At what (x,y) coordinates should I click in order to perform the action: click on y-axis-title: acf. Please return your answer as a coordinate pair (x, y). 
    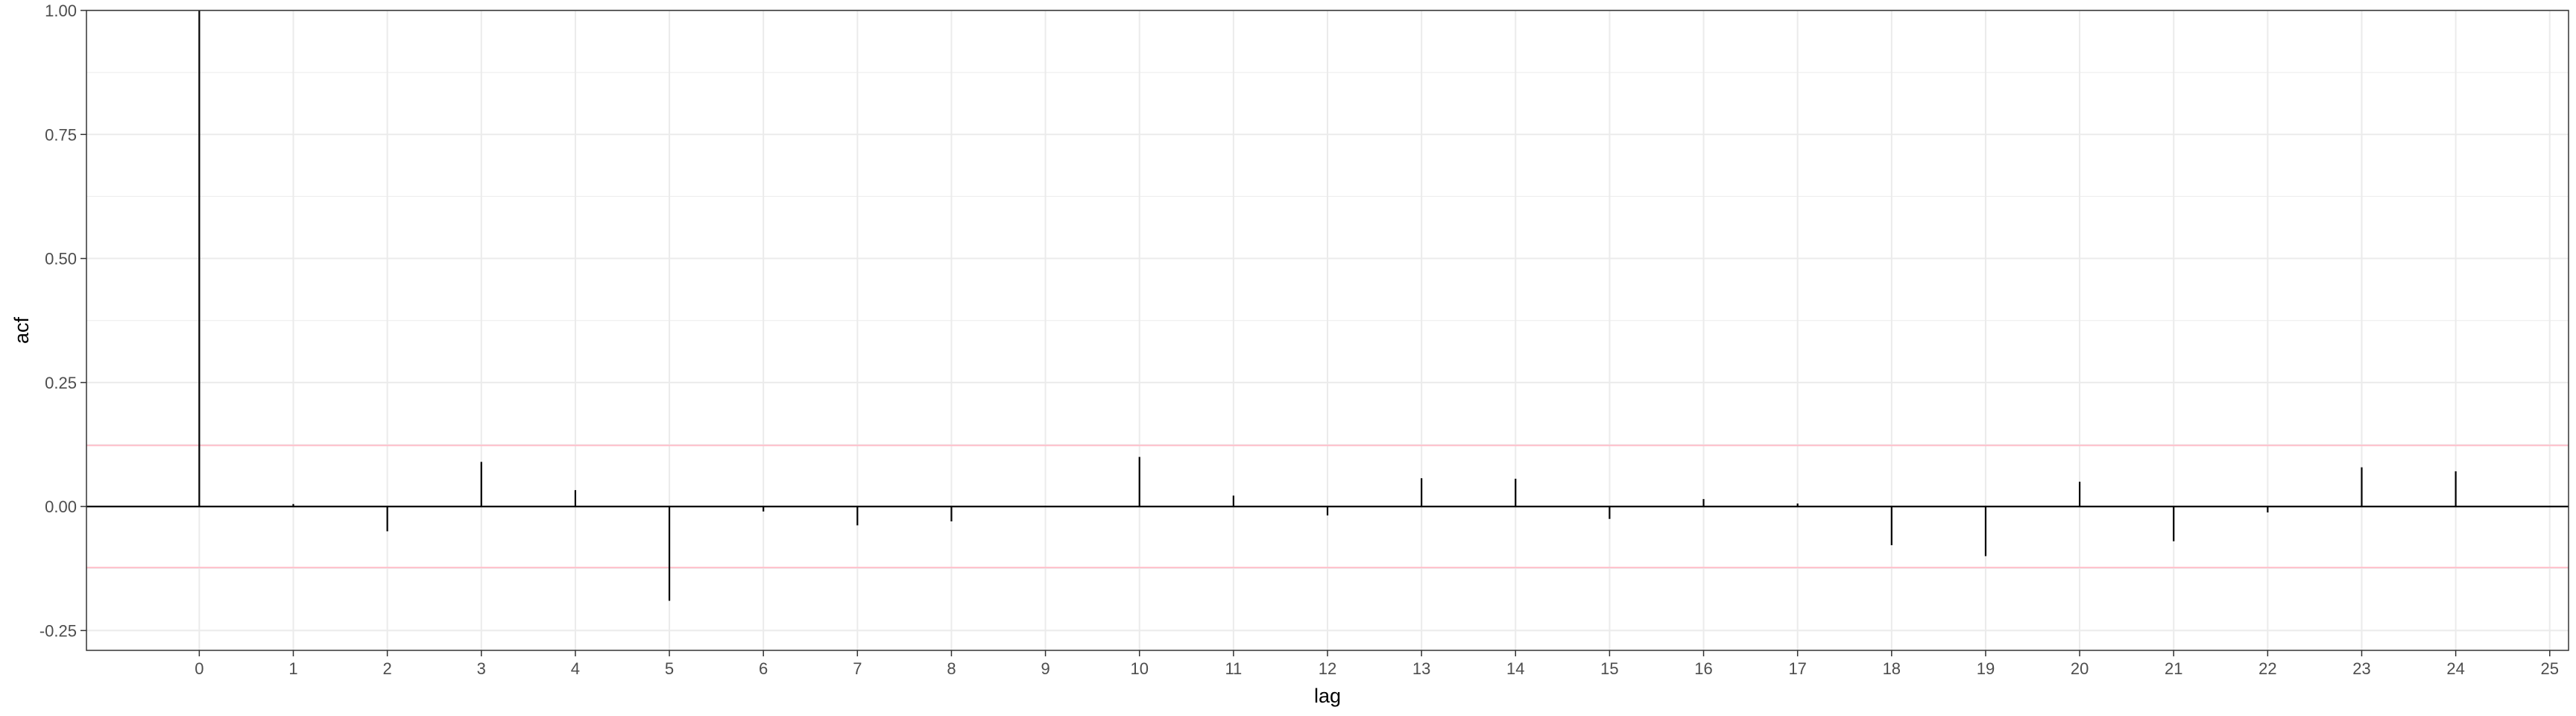
    Looking at the image, I should click on (21, 330).